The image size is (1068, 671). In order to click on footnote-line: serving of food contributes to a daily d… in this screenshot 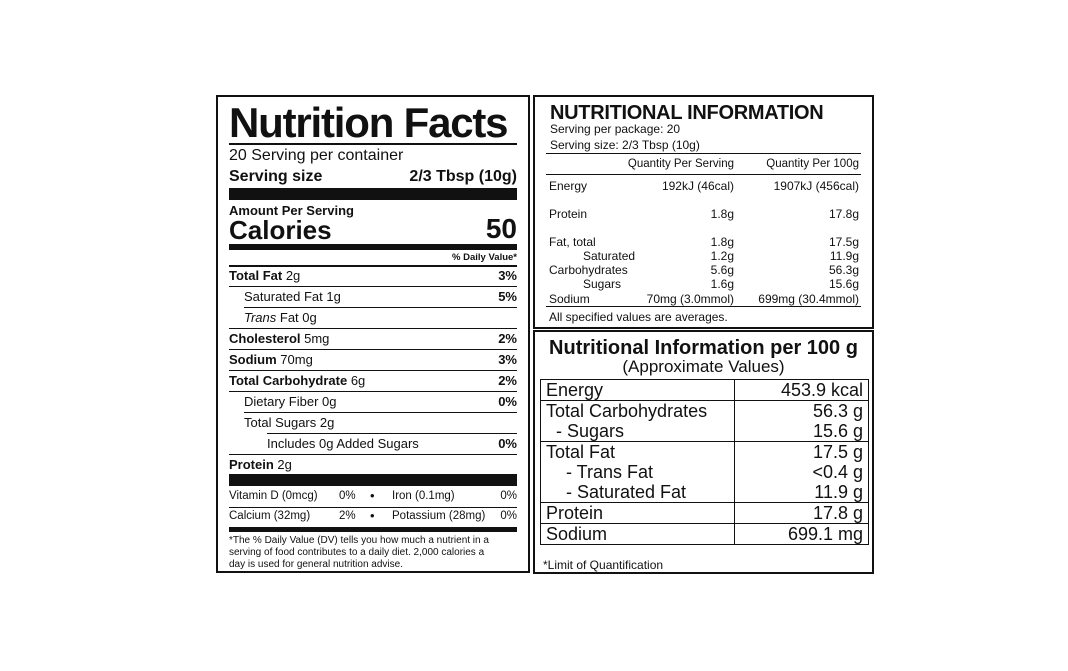, I will do `click(357, 552)`.